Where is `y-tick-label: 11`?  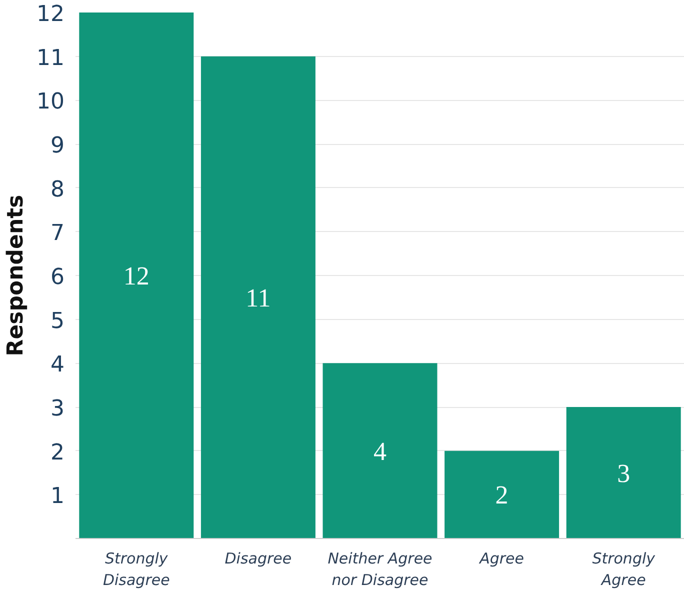
y-tick-label: 11 is located at coordinates (50, 58).